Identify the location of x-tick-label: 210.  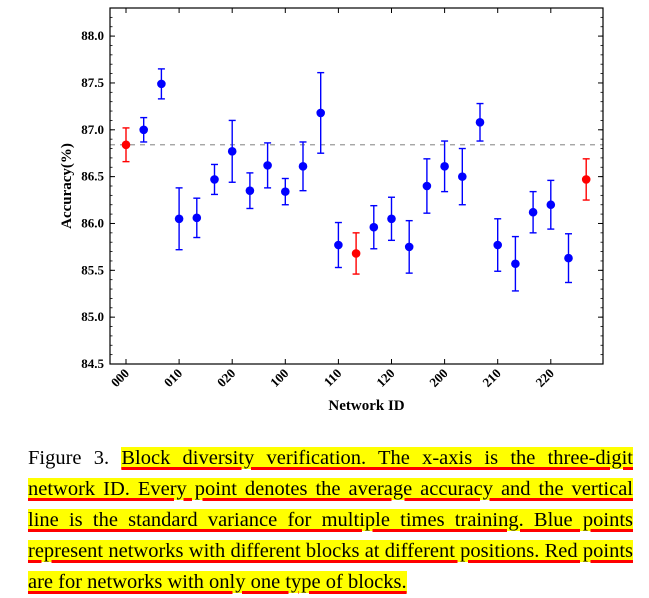
(491, 378).